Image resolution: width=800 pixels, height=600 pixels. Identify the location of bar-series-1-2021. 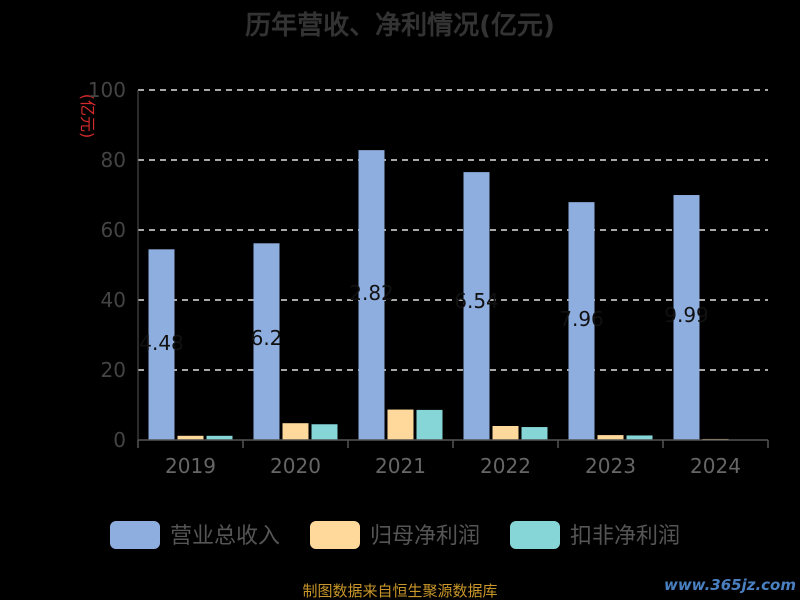
(400, 424).